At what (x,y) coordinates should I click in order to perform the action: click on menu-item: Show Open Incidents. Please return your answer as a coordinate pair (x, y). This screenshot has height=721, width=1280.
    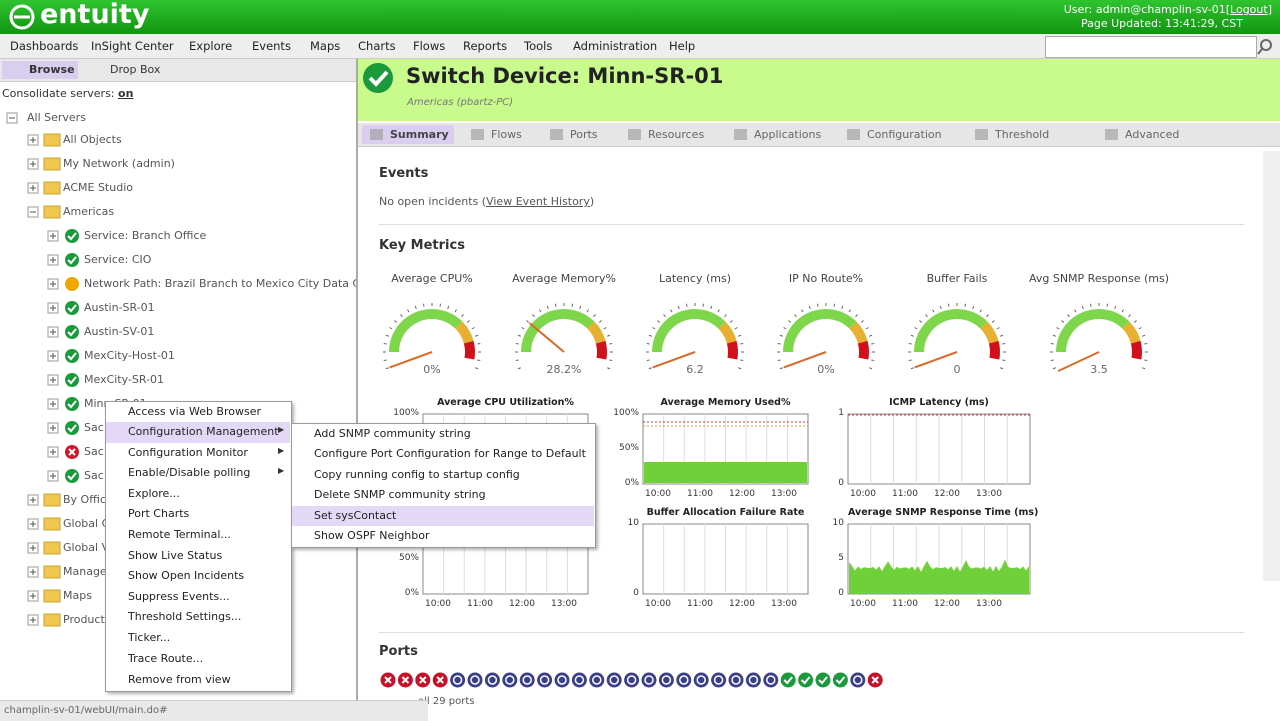
    Looking at the image, I should click on (186, 575).